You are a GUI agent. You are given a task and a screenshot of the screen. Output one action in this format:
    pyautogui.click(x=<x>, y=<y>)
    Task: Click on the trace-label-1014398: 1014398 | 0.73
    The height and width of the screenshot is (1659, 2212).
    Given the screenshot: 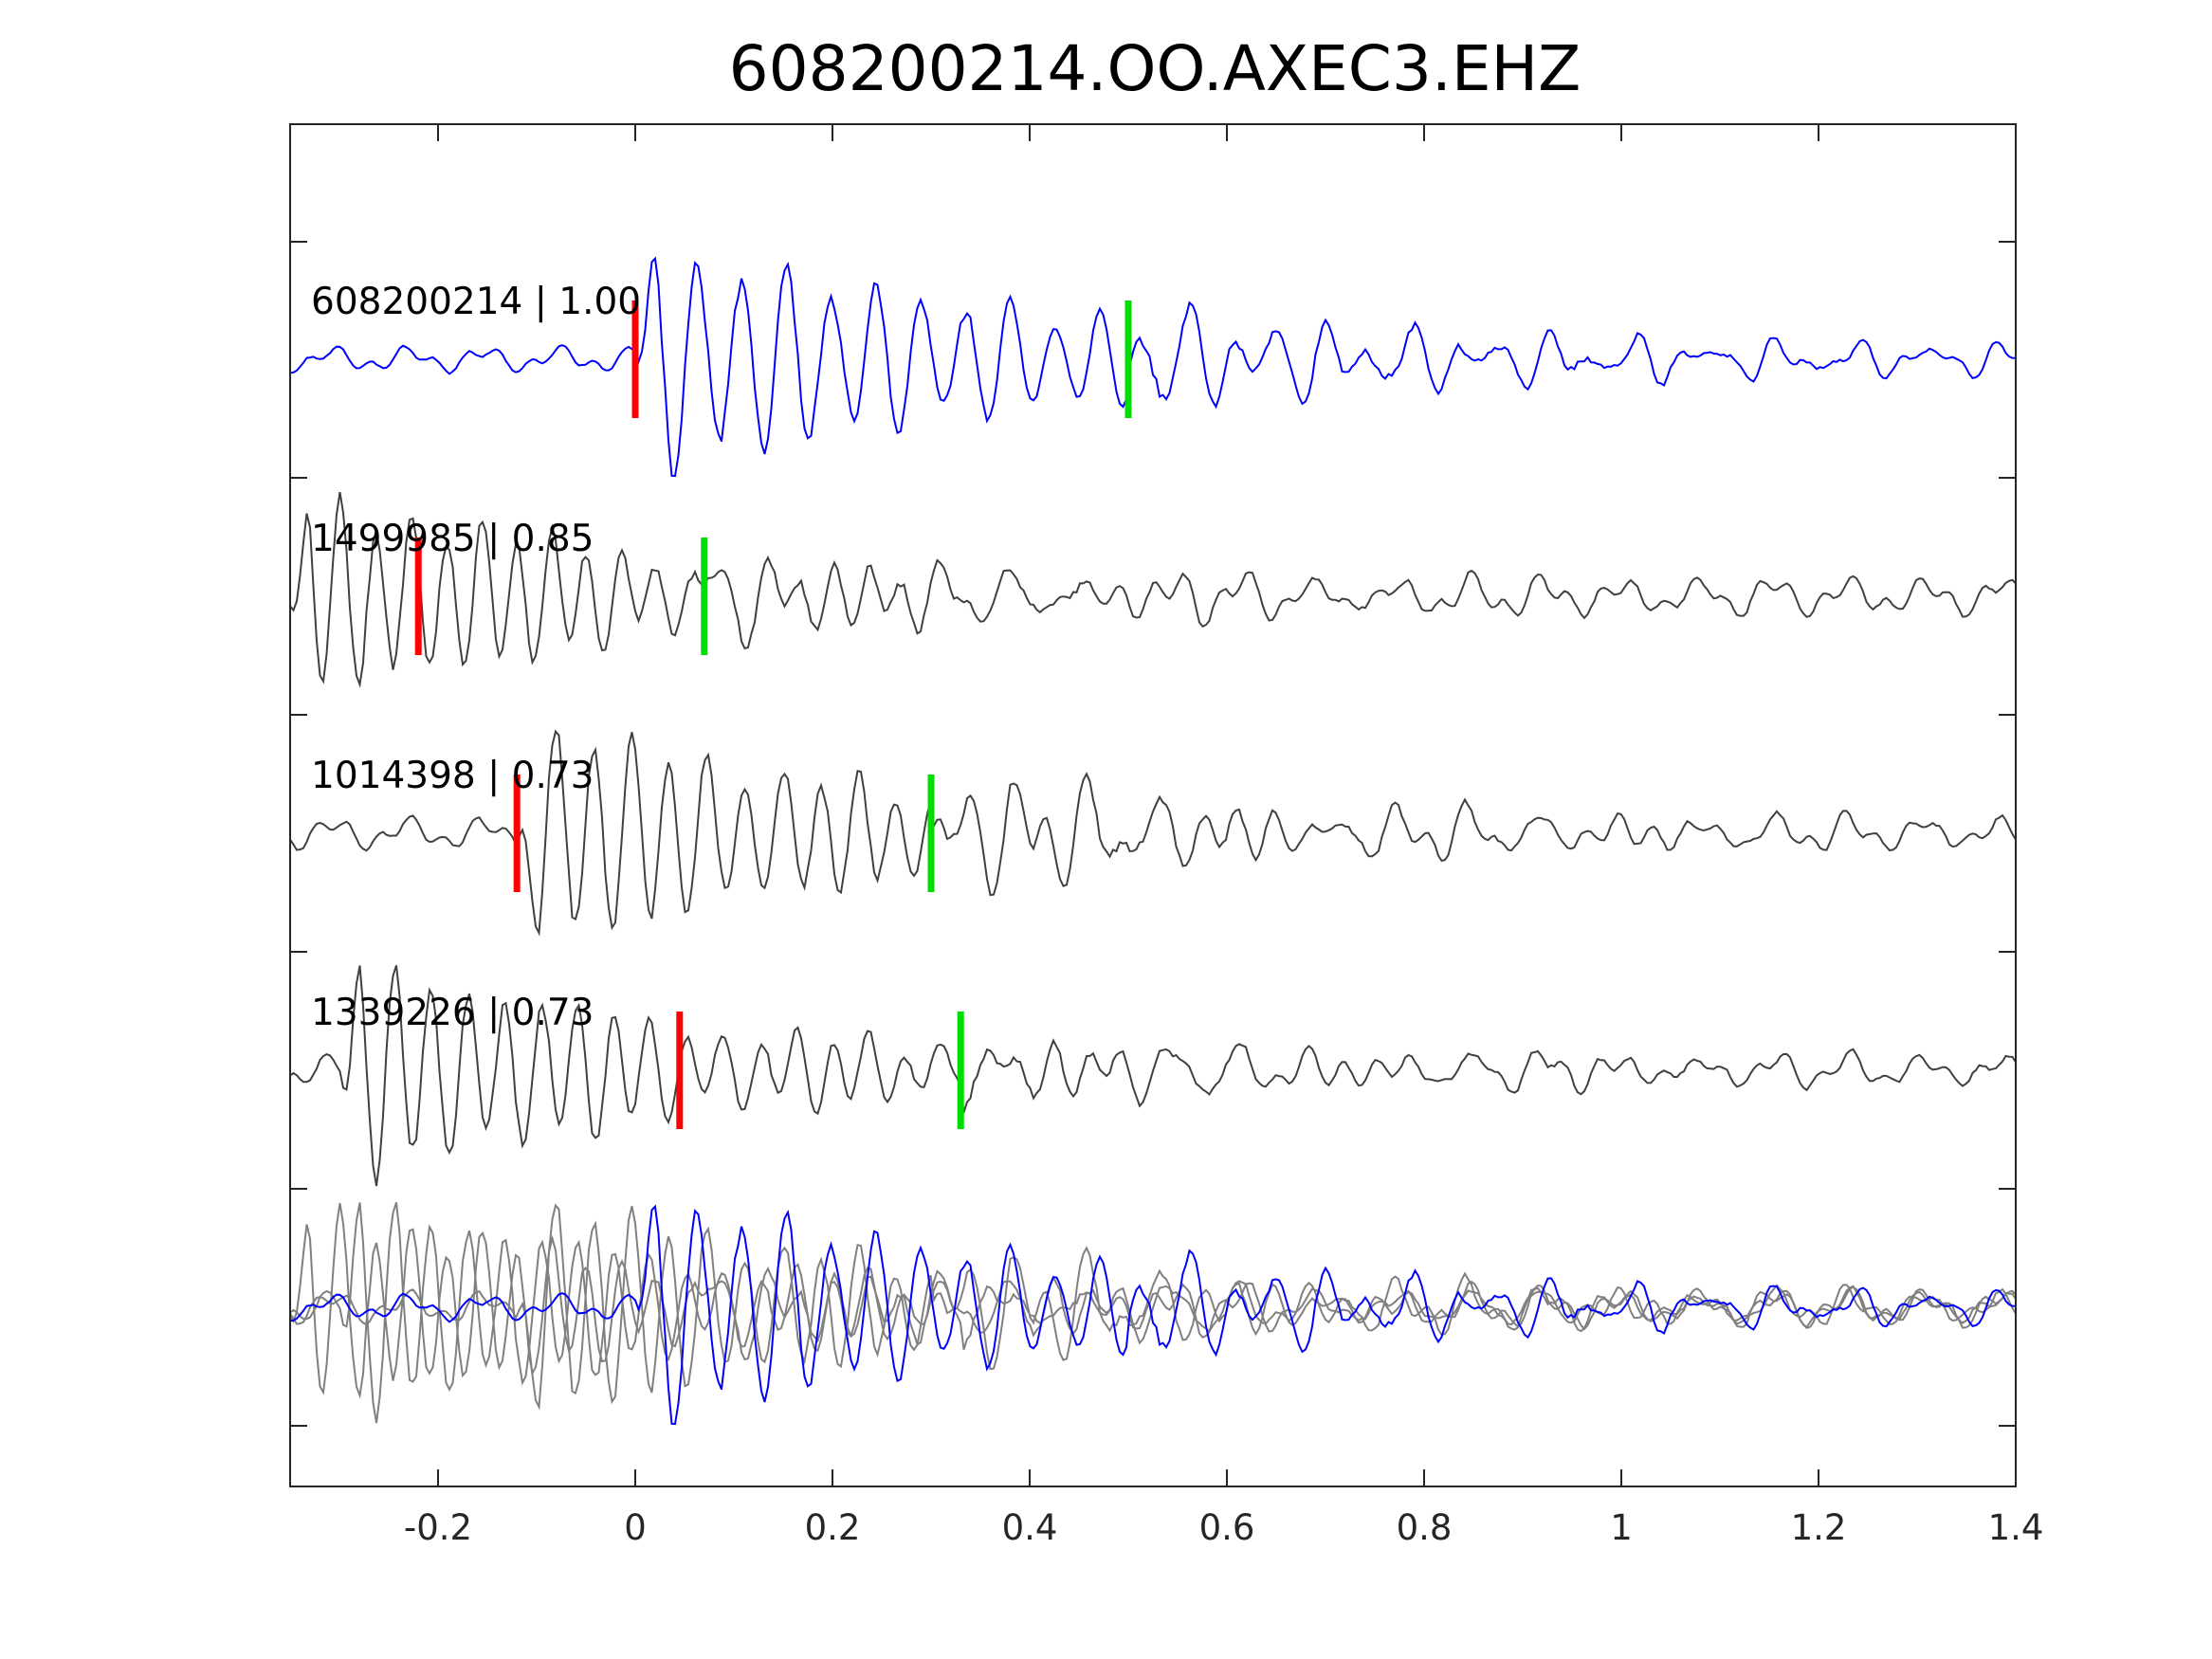 What is the action you would take?
    pyautogui.click(x=452, y=776)
    